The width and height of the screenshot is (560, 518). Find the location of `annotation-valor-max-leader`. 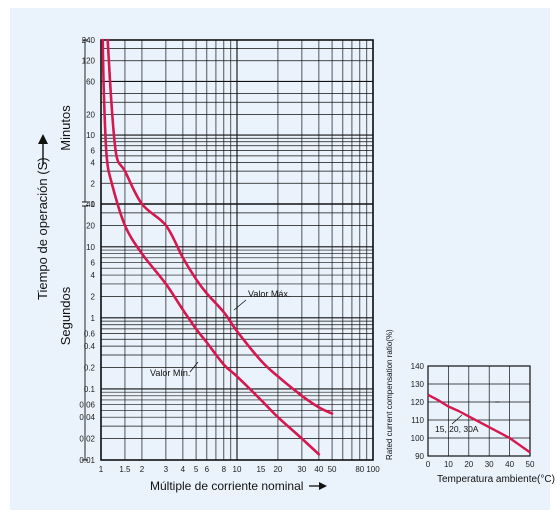

annotation-valor-max-leader is located at coordinates (240, 305).